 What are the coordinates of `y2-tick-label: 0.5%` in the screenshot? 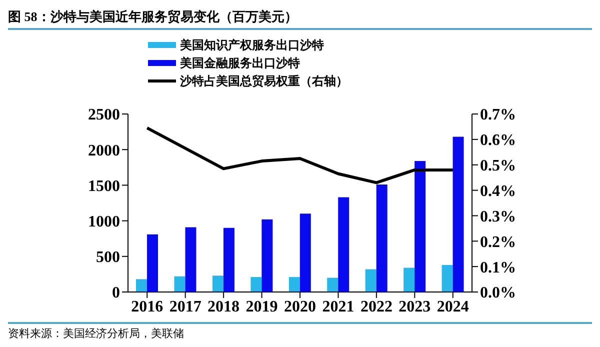 It's located at (498, 166).